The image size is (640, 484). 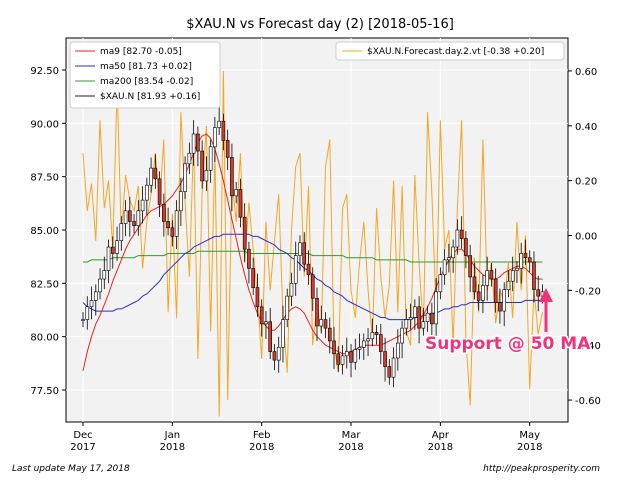 I want to click on legend-label-price: $XAU.N [81.93 +0.16], so click(x=150, y=97).